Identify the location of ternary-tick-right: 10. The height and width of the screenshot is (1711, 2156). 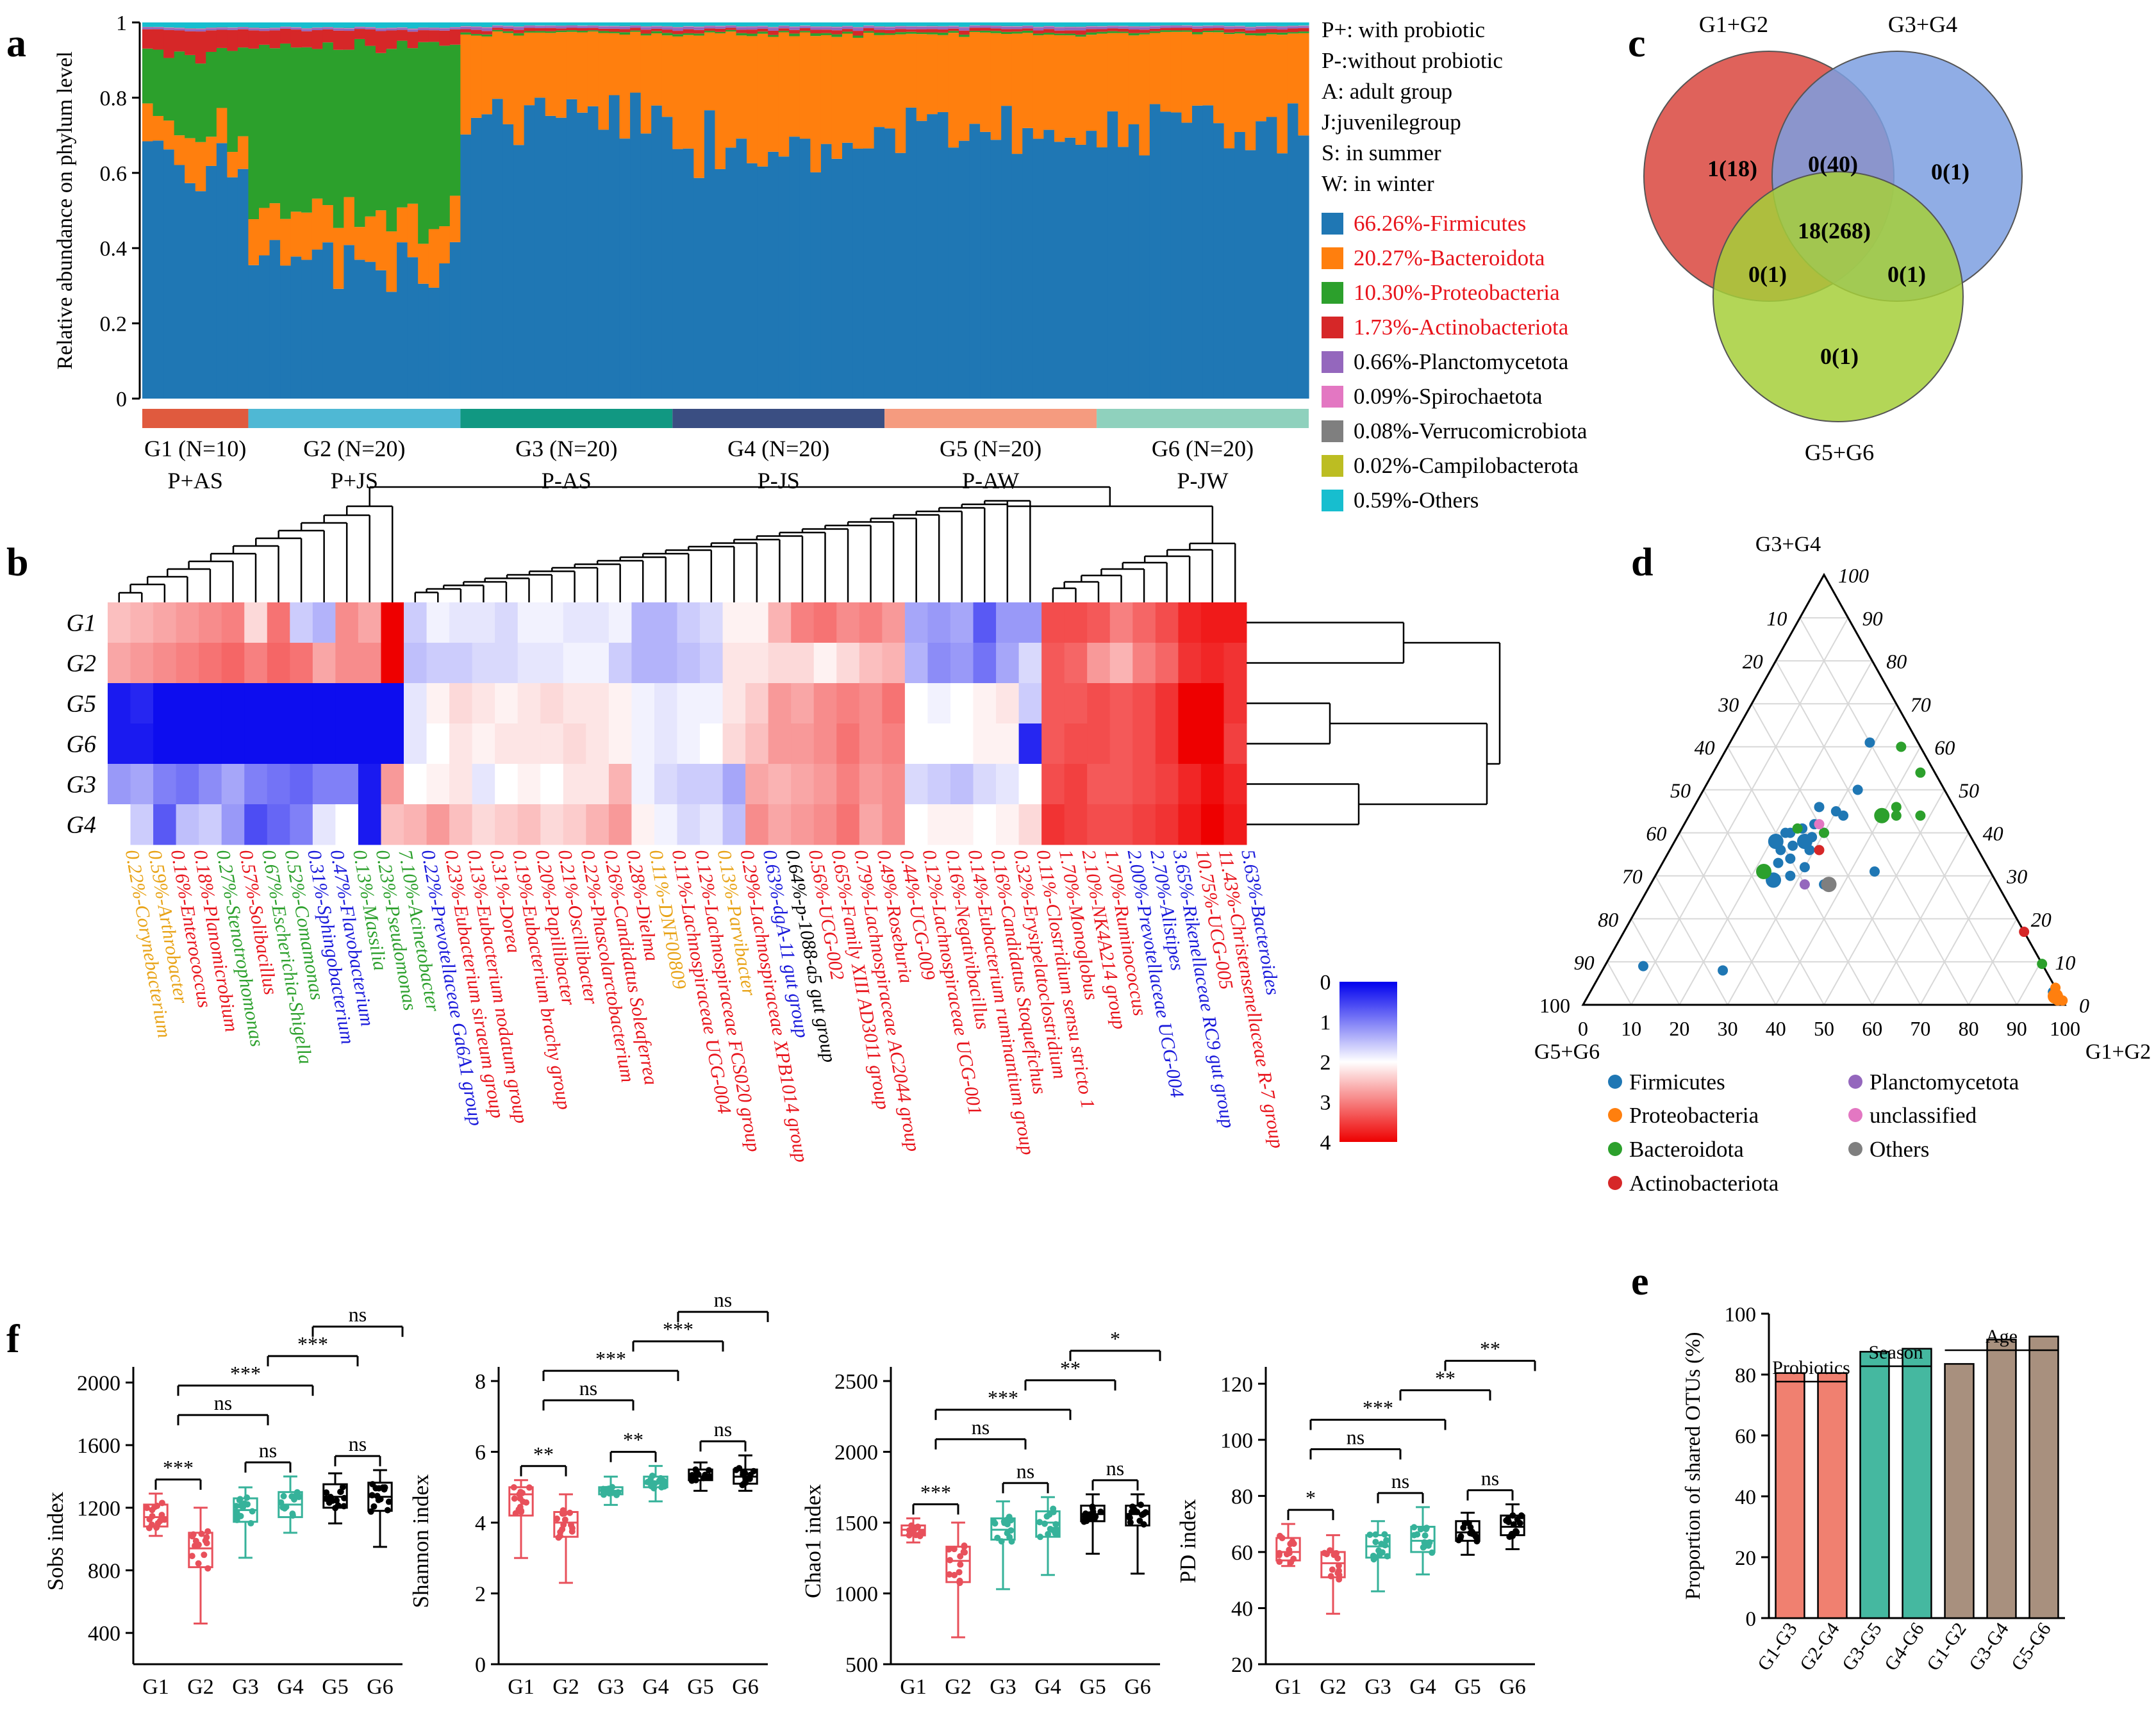
(2065, 962).